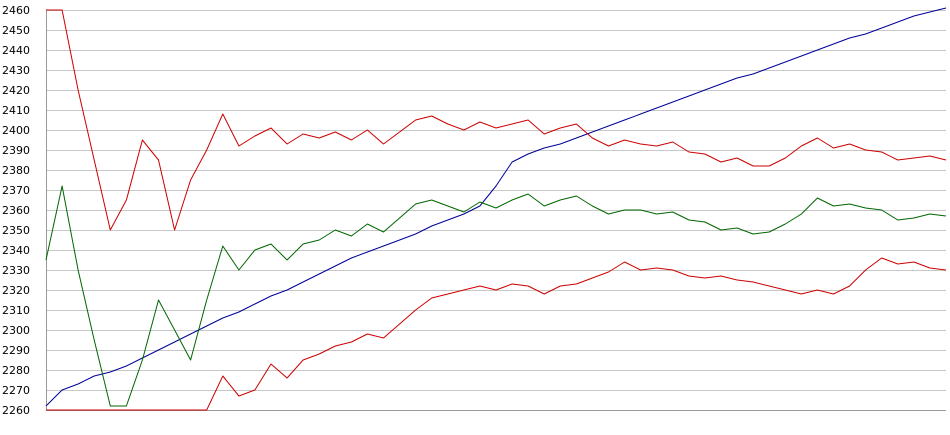 The width and height of the screenshot is (950, 435). What do you see at coordinates (16, 170) in the screenshot?
I see `y-tick-label: 2380` at bounding box center [16, 170].